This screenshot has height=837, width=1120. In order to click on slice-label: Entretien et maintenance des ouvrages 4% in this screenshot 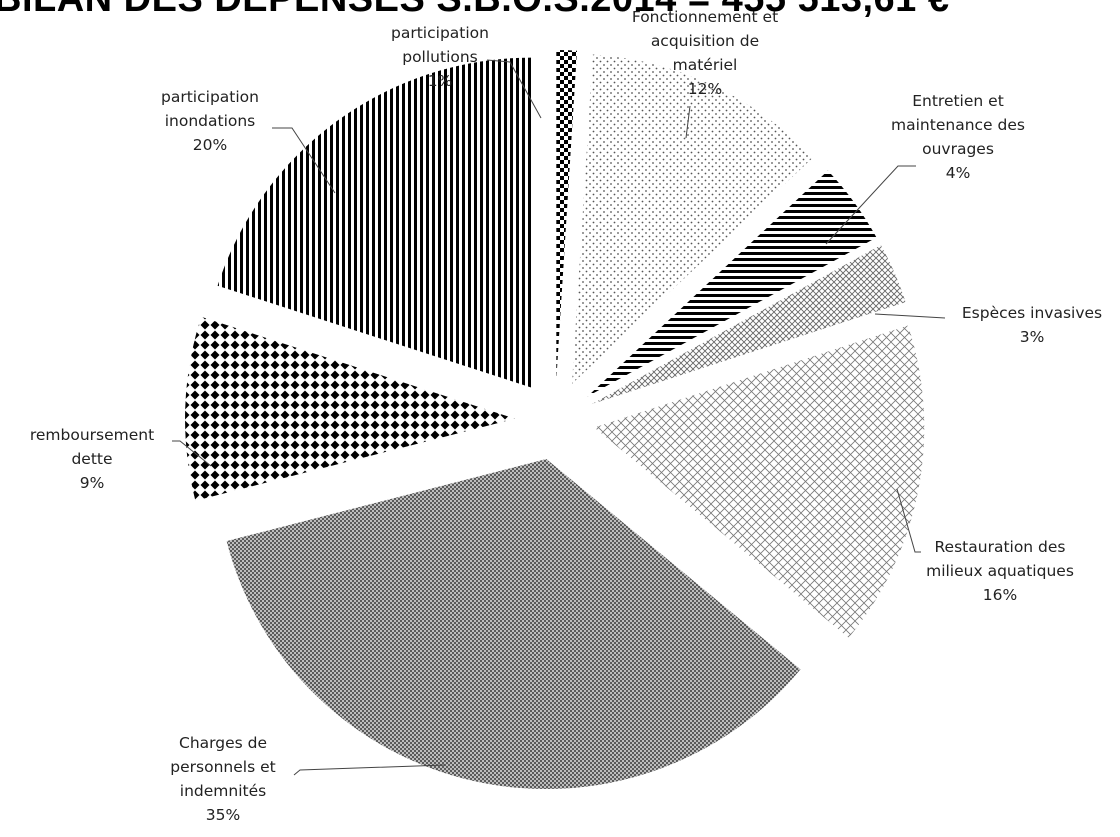, I will do `click(958, 137)`.